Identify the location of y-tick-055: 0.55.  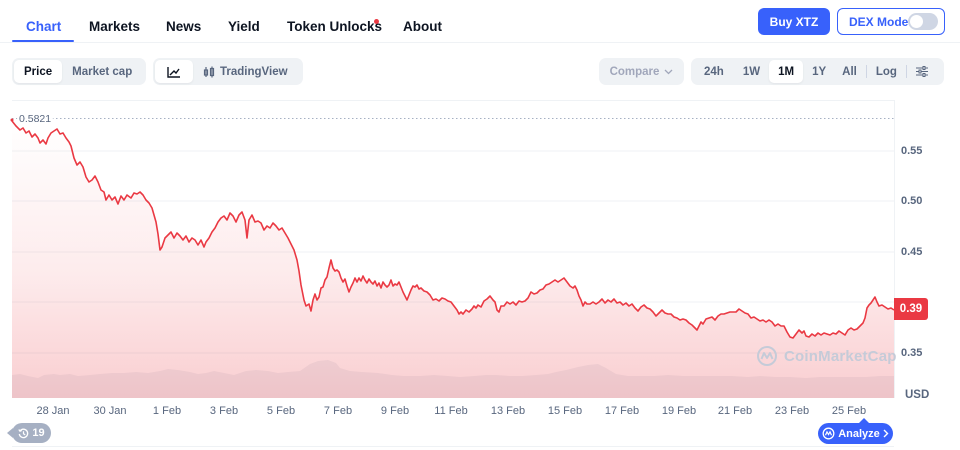
(912, 151).